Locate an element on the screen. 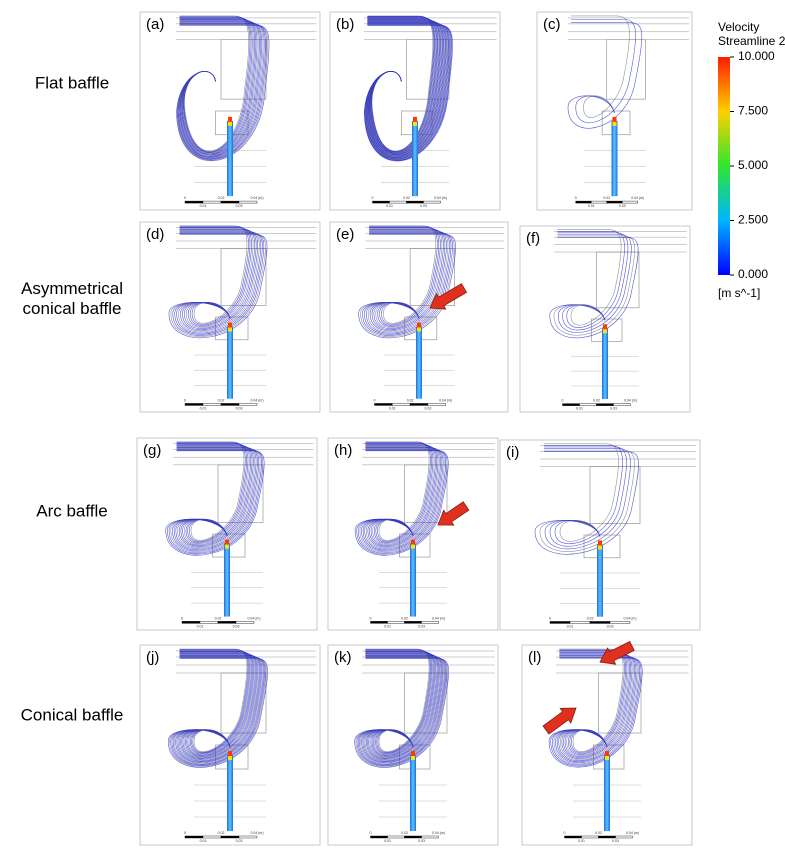 This screenshot has height=850, width=785. panel-label: (k) is located at coordinates (343, 657).